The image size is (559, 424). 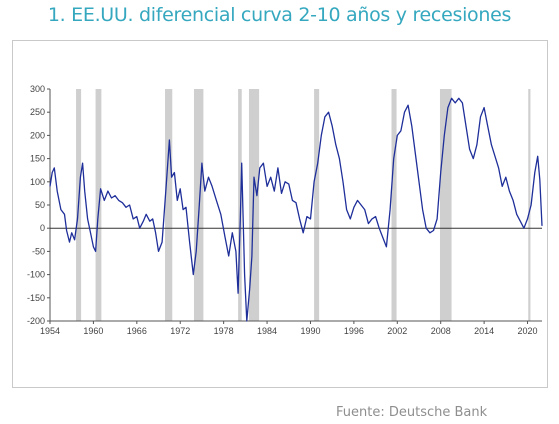 What do you see at coordinates (528, 331) in the screenshot?
I see `x-tick-label: 2020` at bounding box center [528, 331].